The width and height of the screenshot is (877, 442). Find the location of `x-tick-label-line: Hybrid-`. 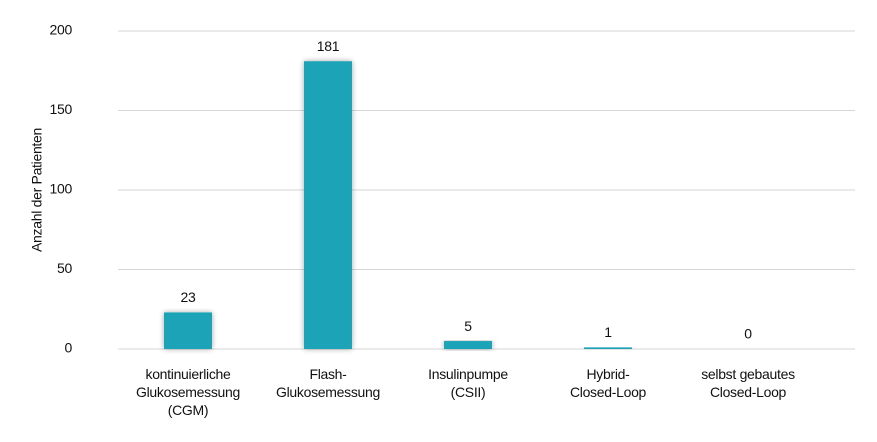

x-tick-label-line: Hybrid- is located at coordinates (608, 374).